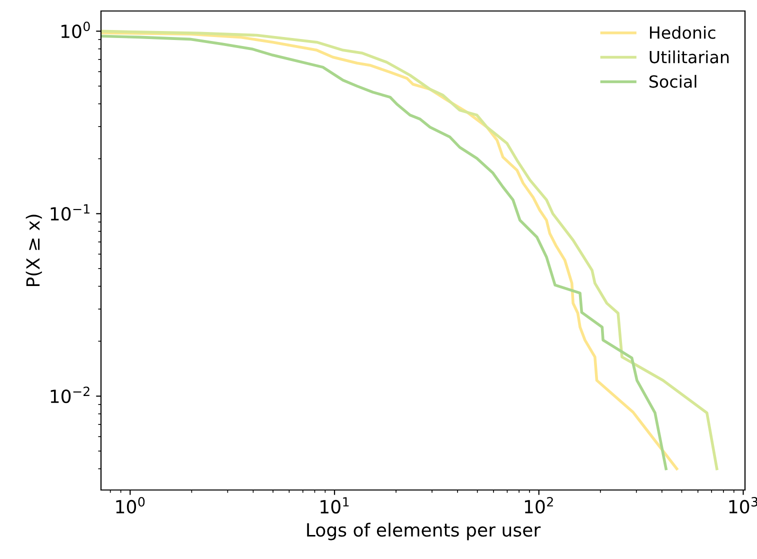  I want to click on y-tick-label: 10$^{−2}$, so click(70, 395).